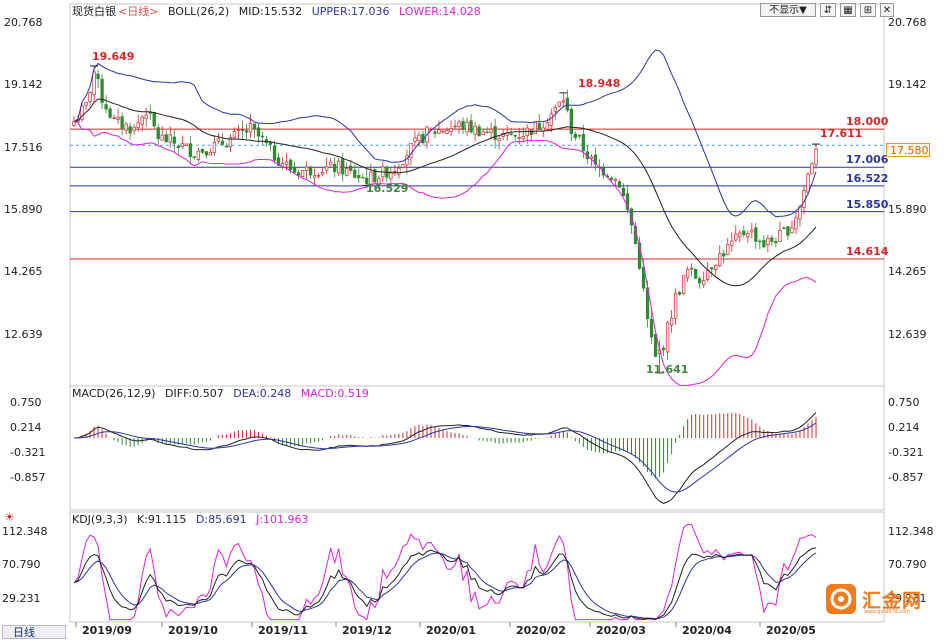 The width and height of the screenshot is (946, 640). I want to click on x-axis-label: 2020/01, so click(451, 630).